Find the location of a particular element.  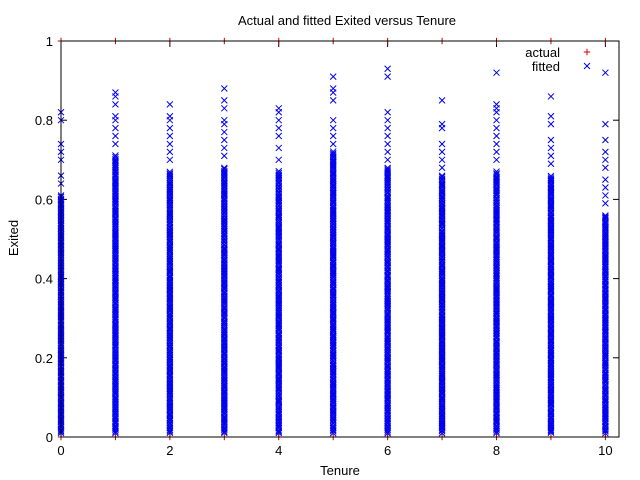

x-tick-label: 0 is located at coordinates (60, 450).